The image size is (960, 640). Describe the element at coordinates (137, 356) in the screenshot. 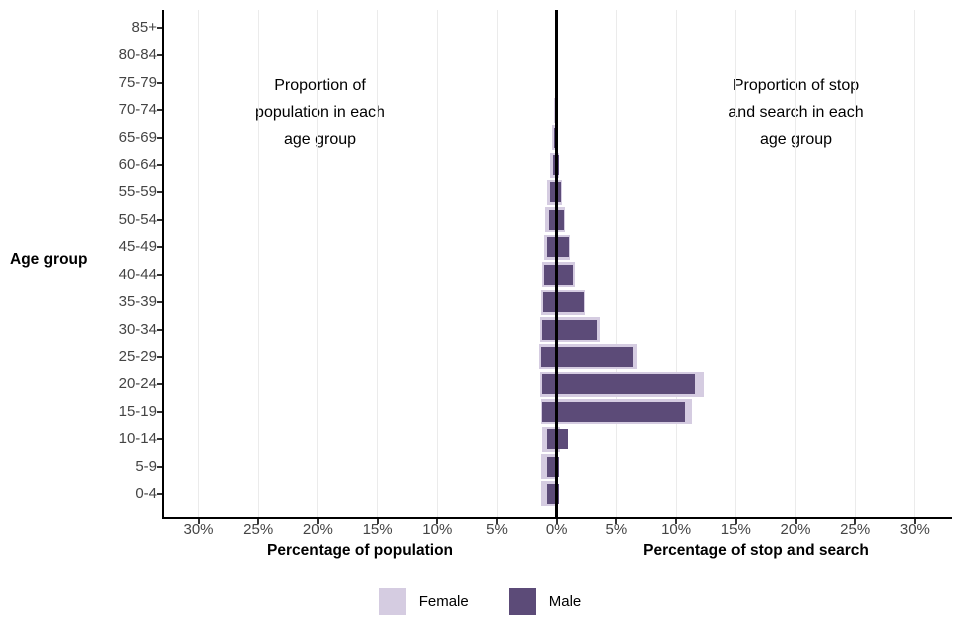

I see `age-tick-label: 25-29` at that location.